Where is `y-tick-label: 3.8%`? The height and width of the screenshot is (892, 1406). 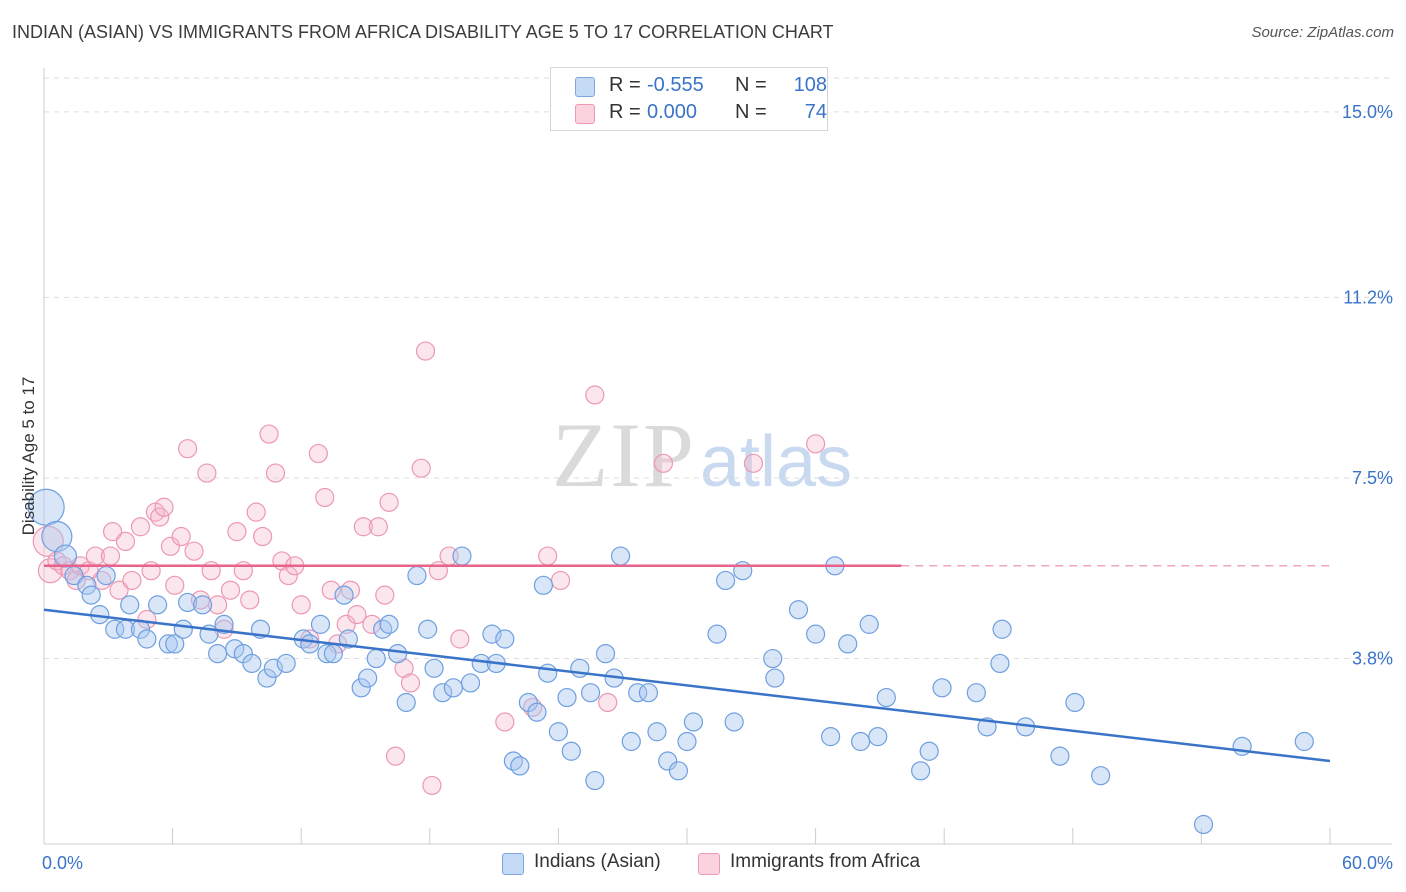 y-tick-label: 3.8% is located at coordinates (1372, 659).